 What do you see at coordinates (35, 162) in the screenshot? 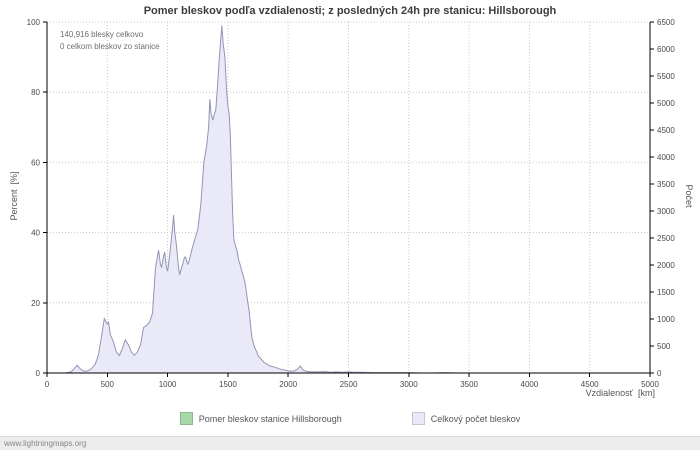
I see `svg-text: 60` at bounding box center [35, 162].